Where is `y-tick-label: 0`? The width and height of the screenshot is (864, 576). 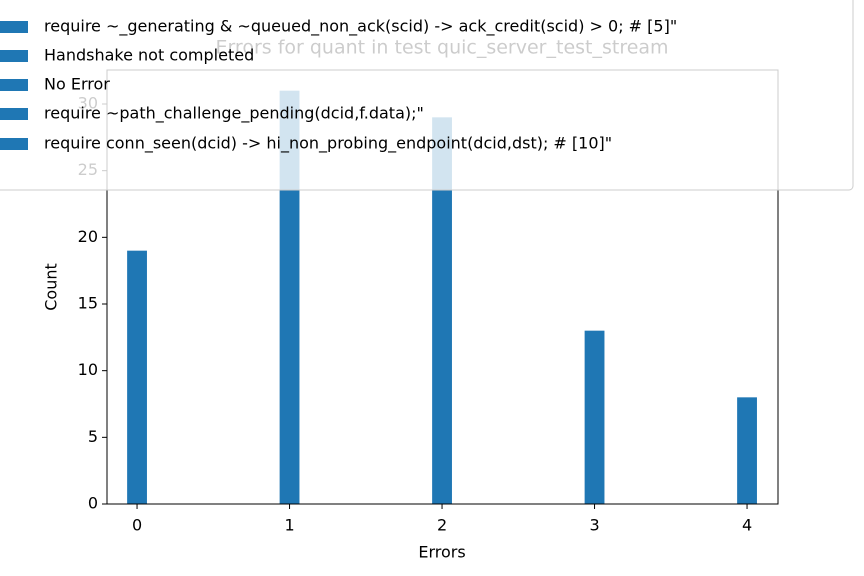
y-tick-label: 0 is located at coordinates (93, 503).